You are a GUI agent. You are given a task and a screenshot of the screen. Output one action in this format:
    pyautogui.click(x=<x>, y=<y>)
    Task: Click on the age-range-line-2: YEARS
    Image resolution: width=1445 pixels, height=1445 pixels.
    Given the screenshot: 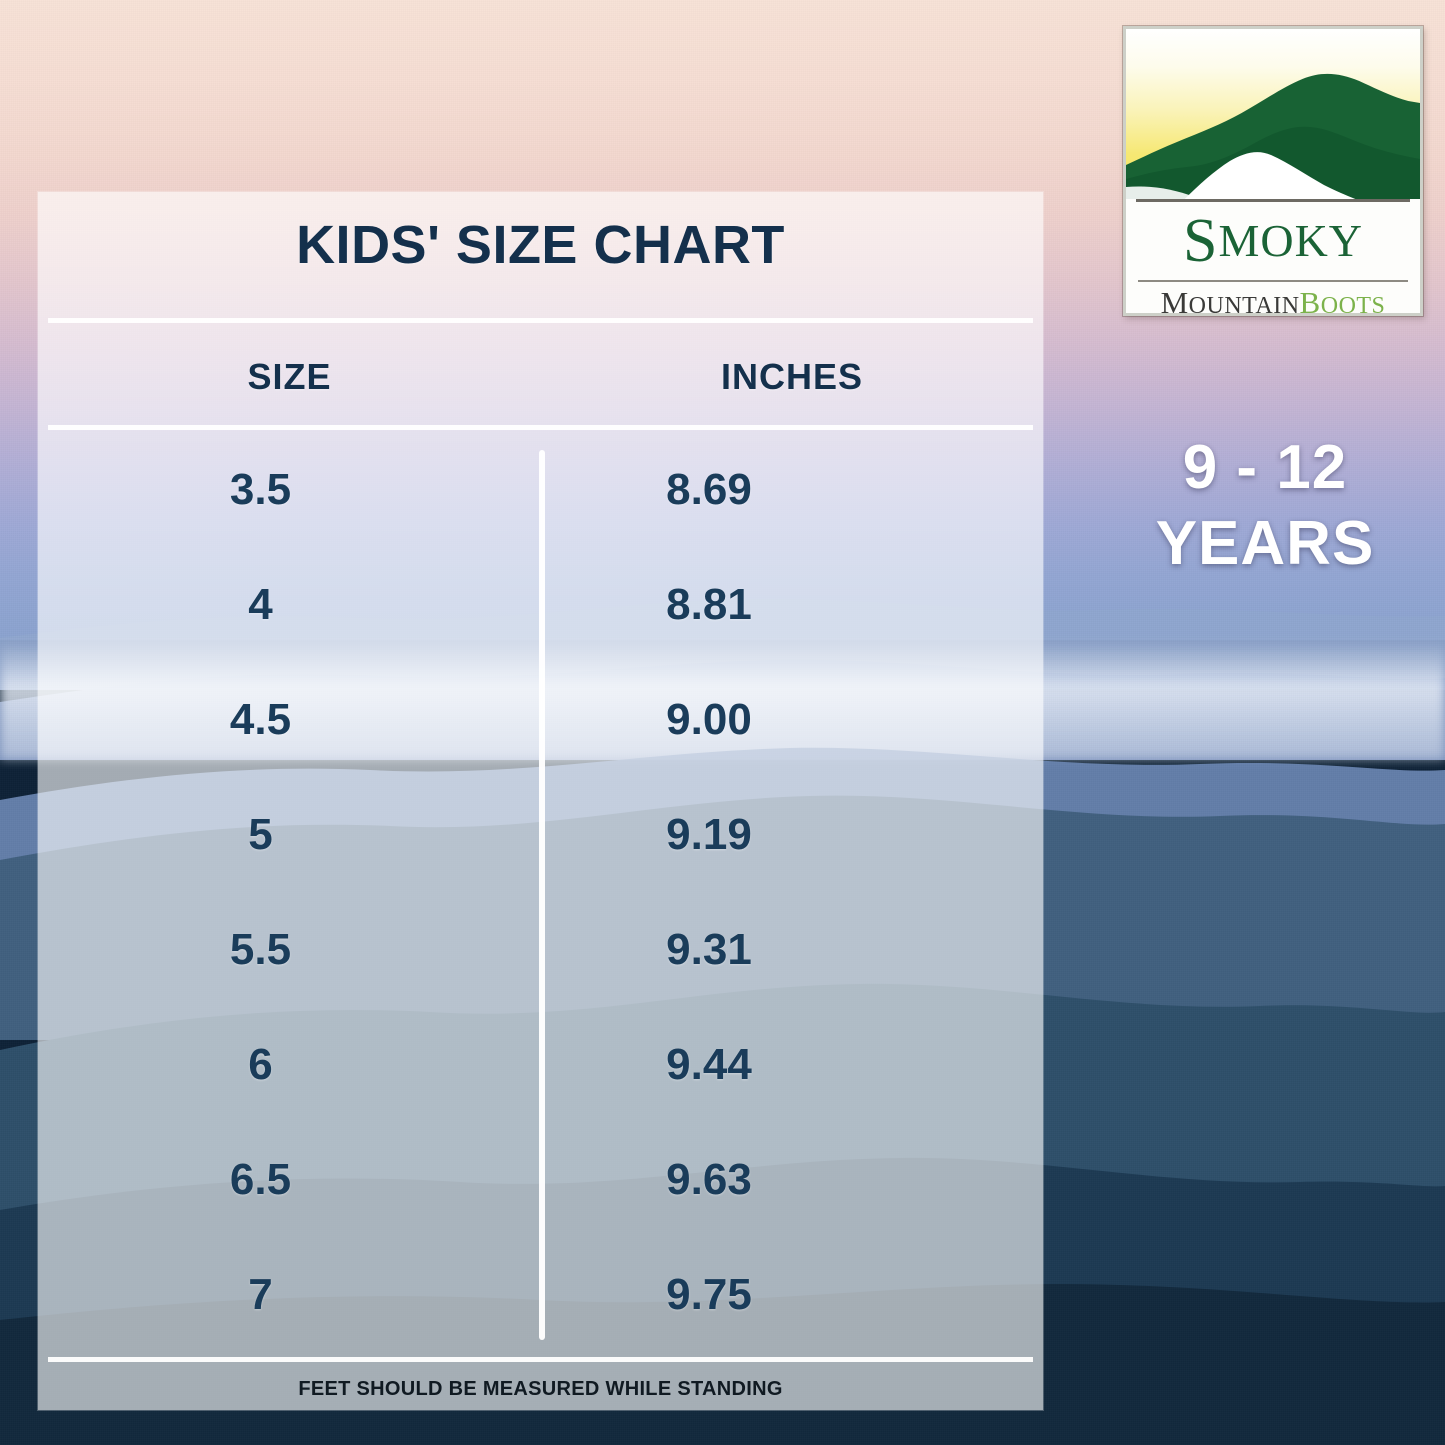 What is the action you would take?
    pyautogui.click(x=1265, y=543)
    